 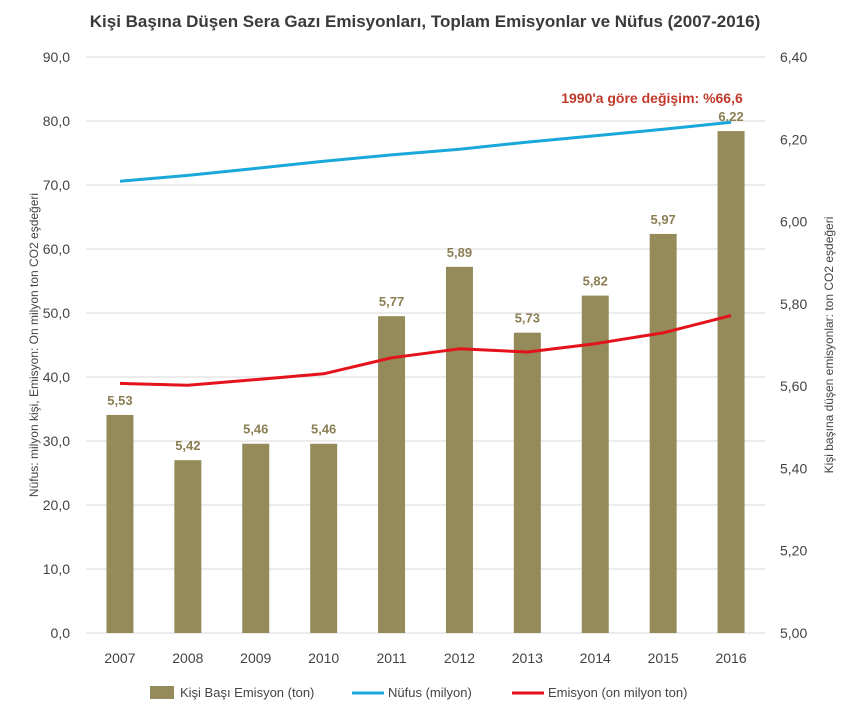 What do you see at coordinates (391, 658) in the screenshot?
I see `x-tick-label: 2011` at bounding box center [391, 658].